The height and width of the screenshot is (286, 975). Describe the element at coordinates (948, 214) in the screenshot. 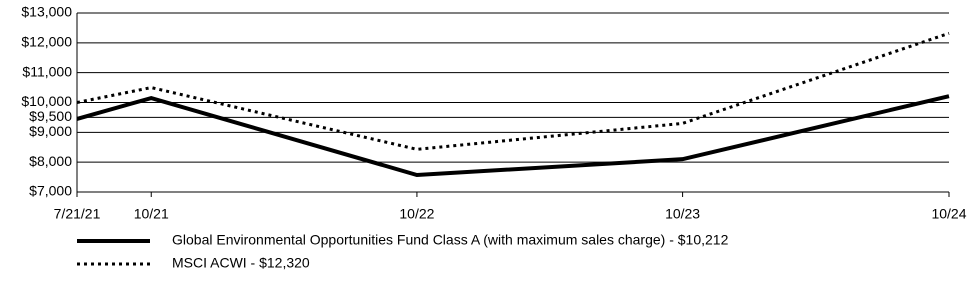

I see `x-tick-label: 10/24` at that location.